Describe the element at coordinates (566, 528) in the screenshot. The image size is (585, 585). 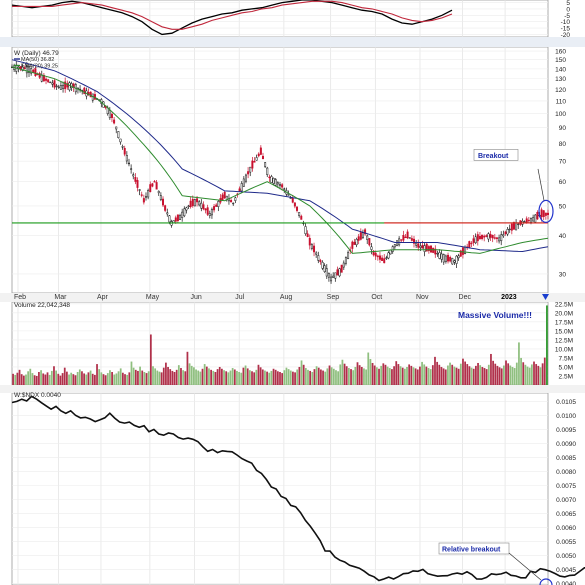
I see `relative-tick-label: 0.0060` at that location.